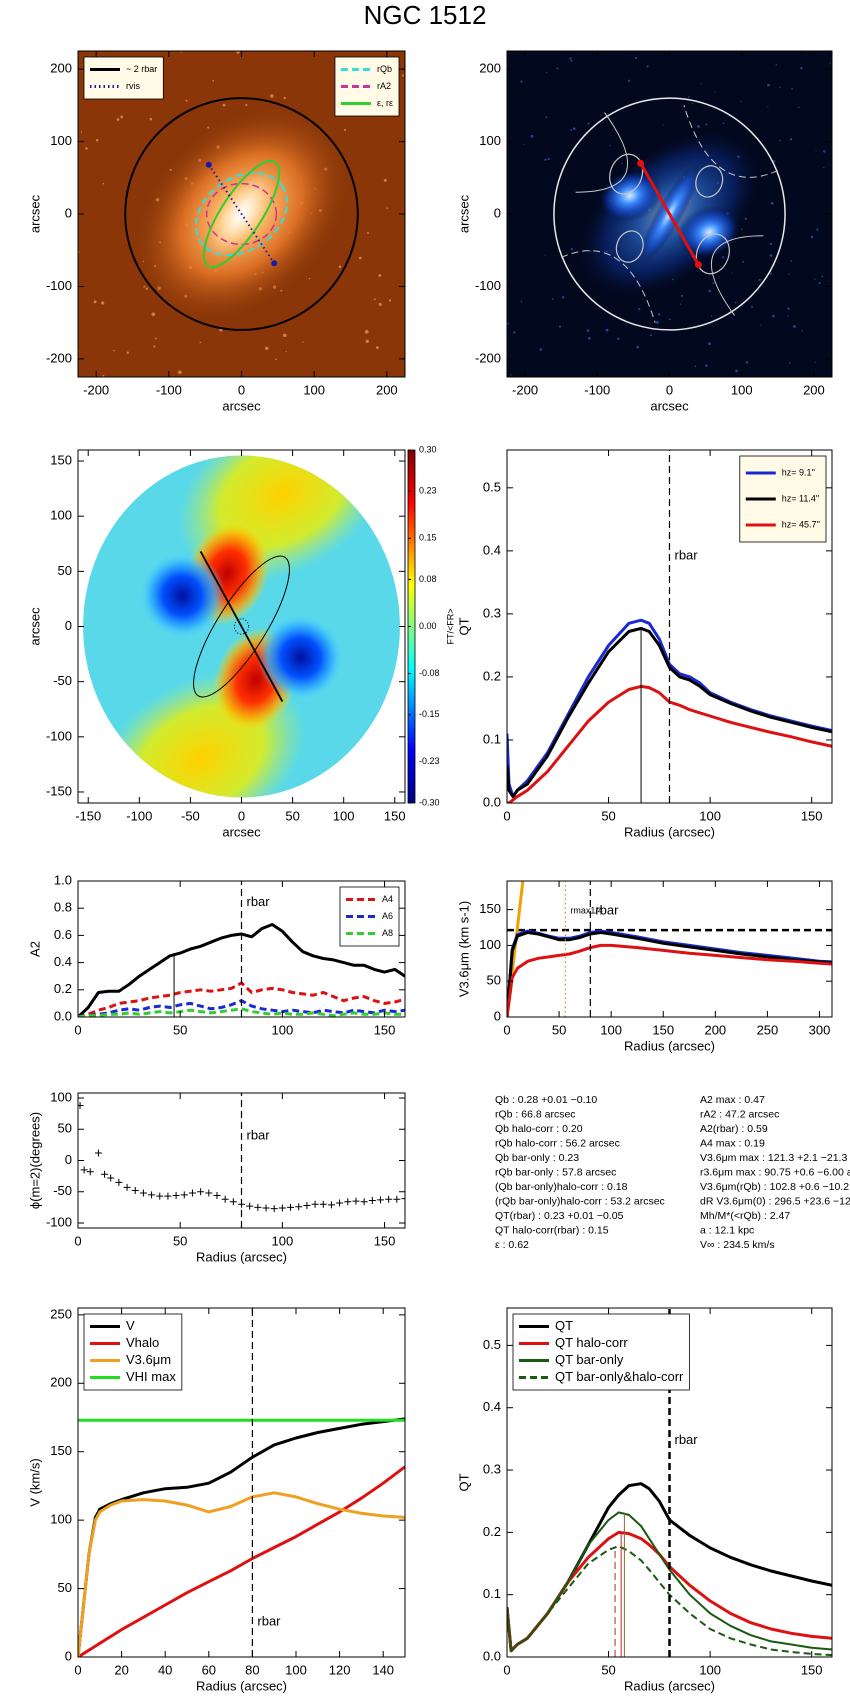 This screenshot has width=850, height=1700. What do you see at coordinates (669, 949) in the screenshot?
I see `plot-area` at bounding box center [669, 949].